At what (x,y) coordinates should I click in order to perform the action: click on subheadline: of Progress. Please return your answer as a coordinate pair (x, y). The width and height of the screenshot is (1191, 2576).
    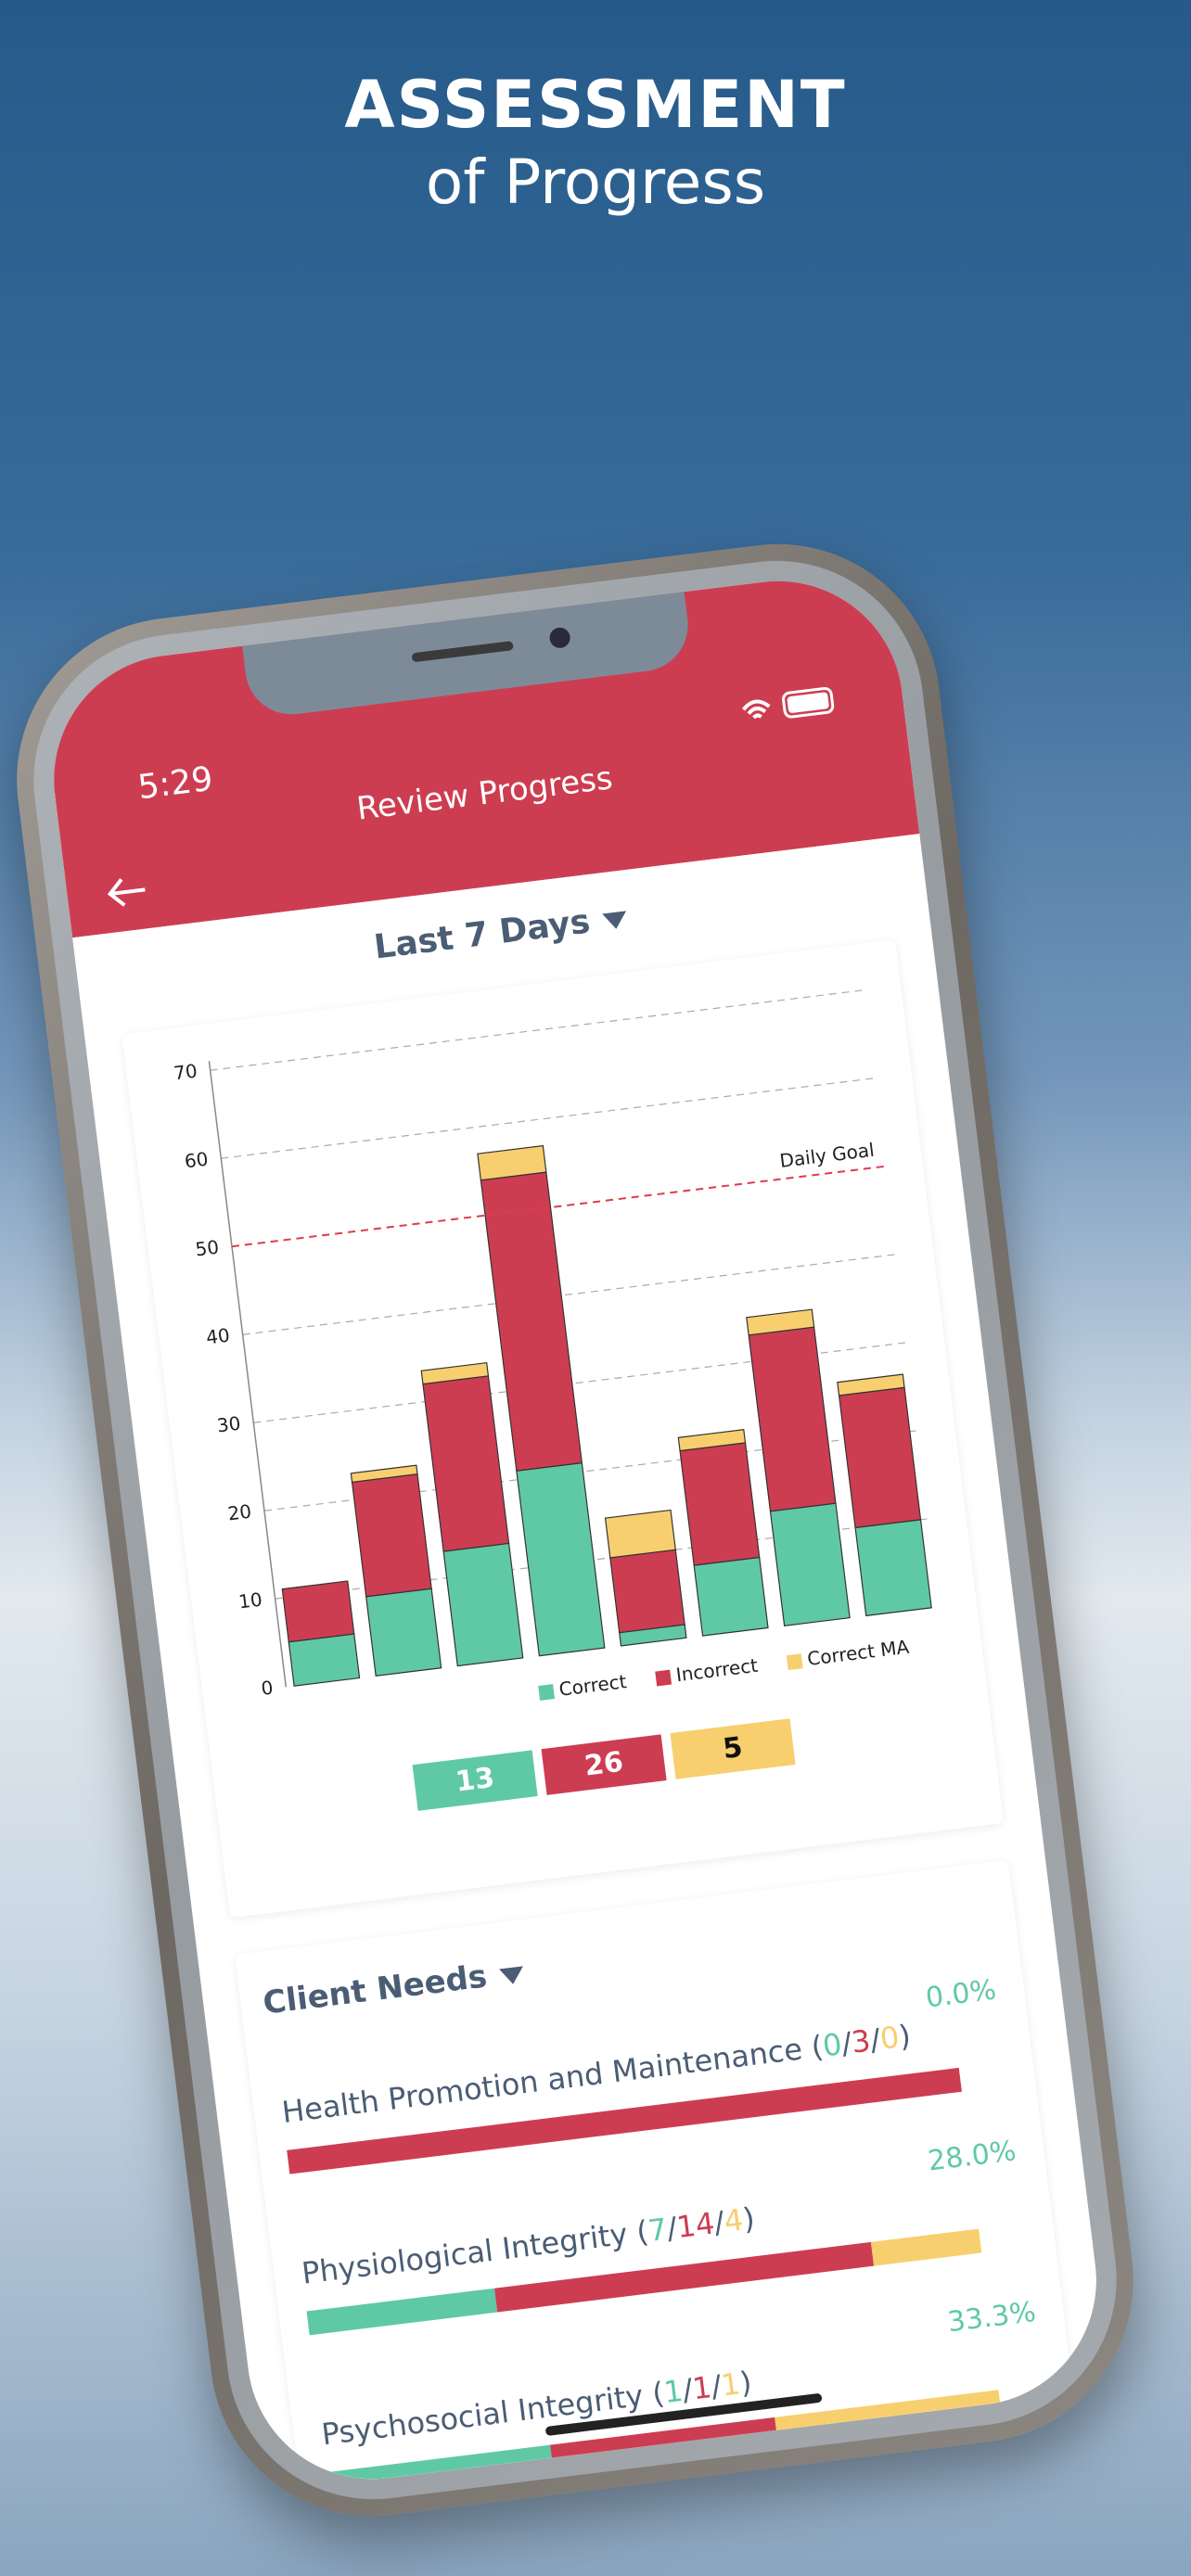
    Looking at the image, I should click on (595, 182).